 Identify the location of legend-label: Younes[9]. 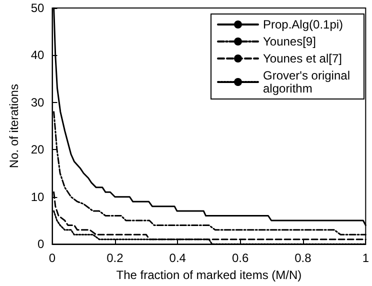
(289, 41).